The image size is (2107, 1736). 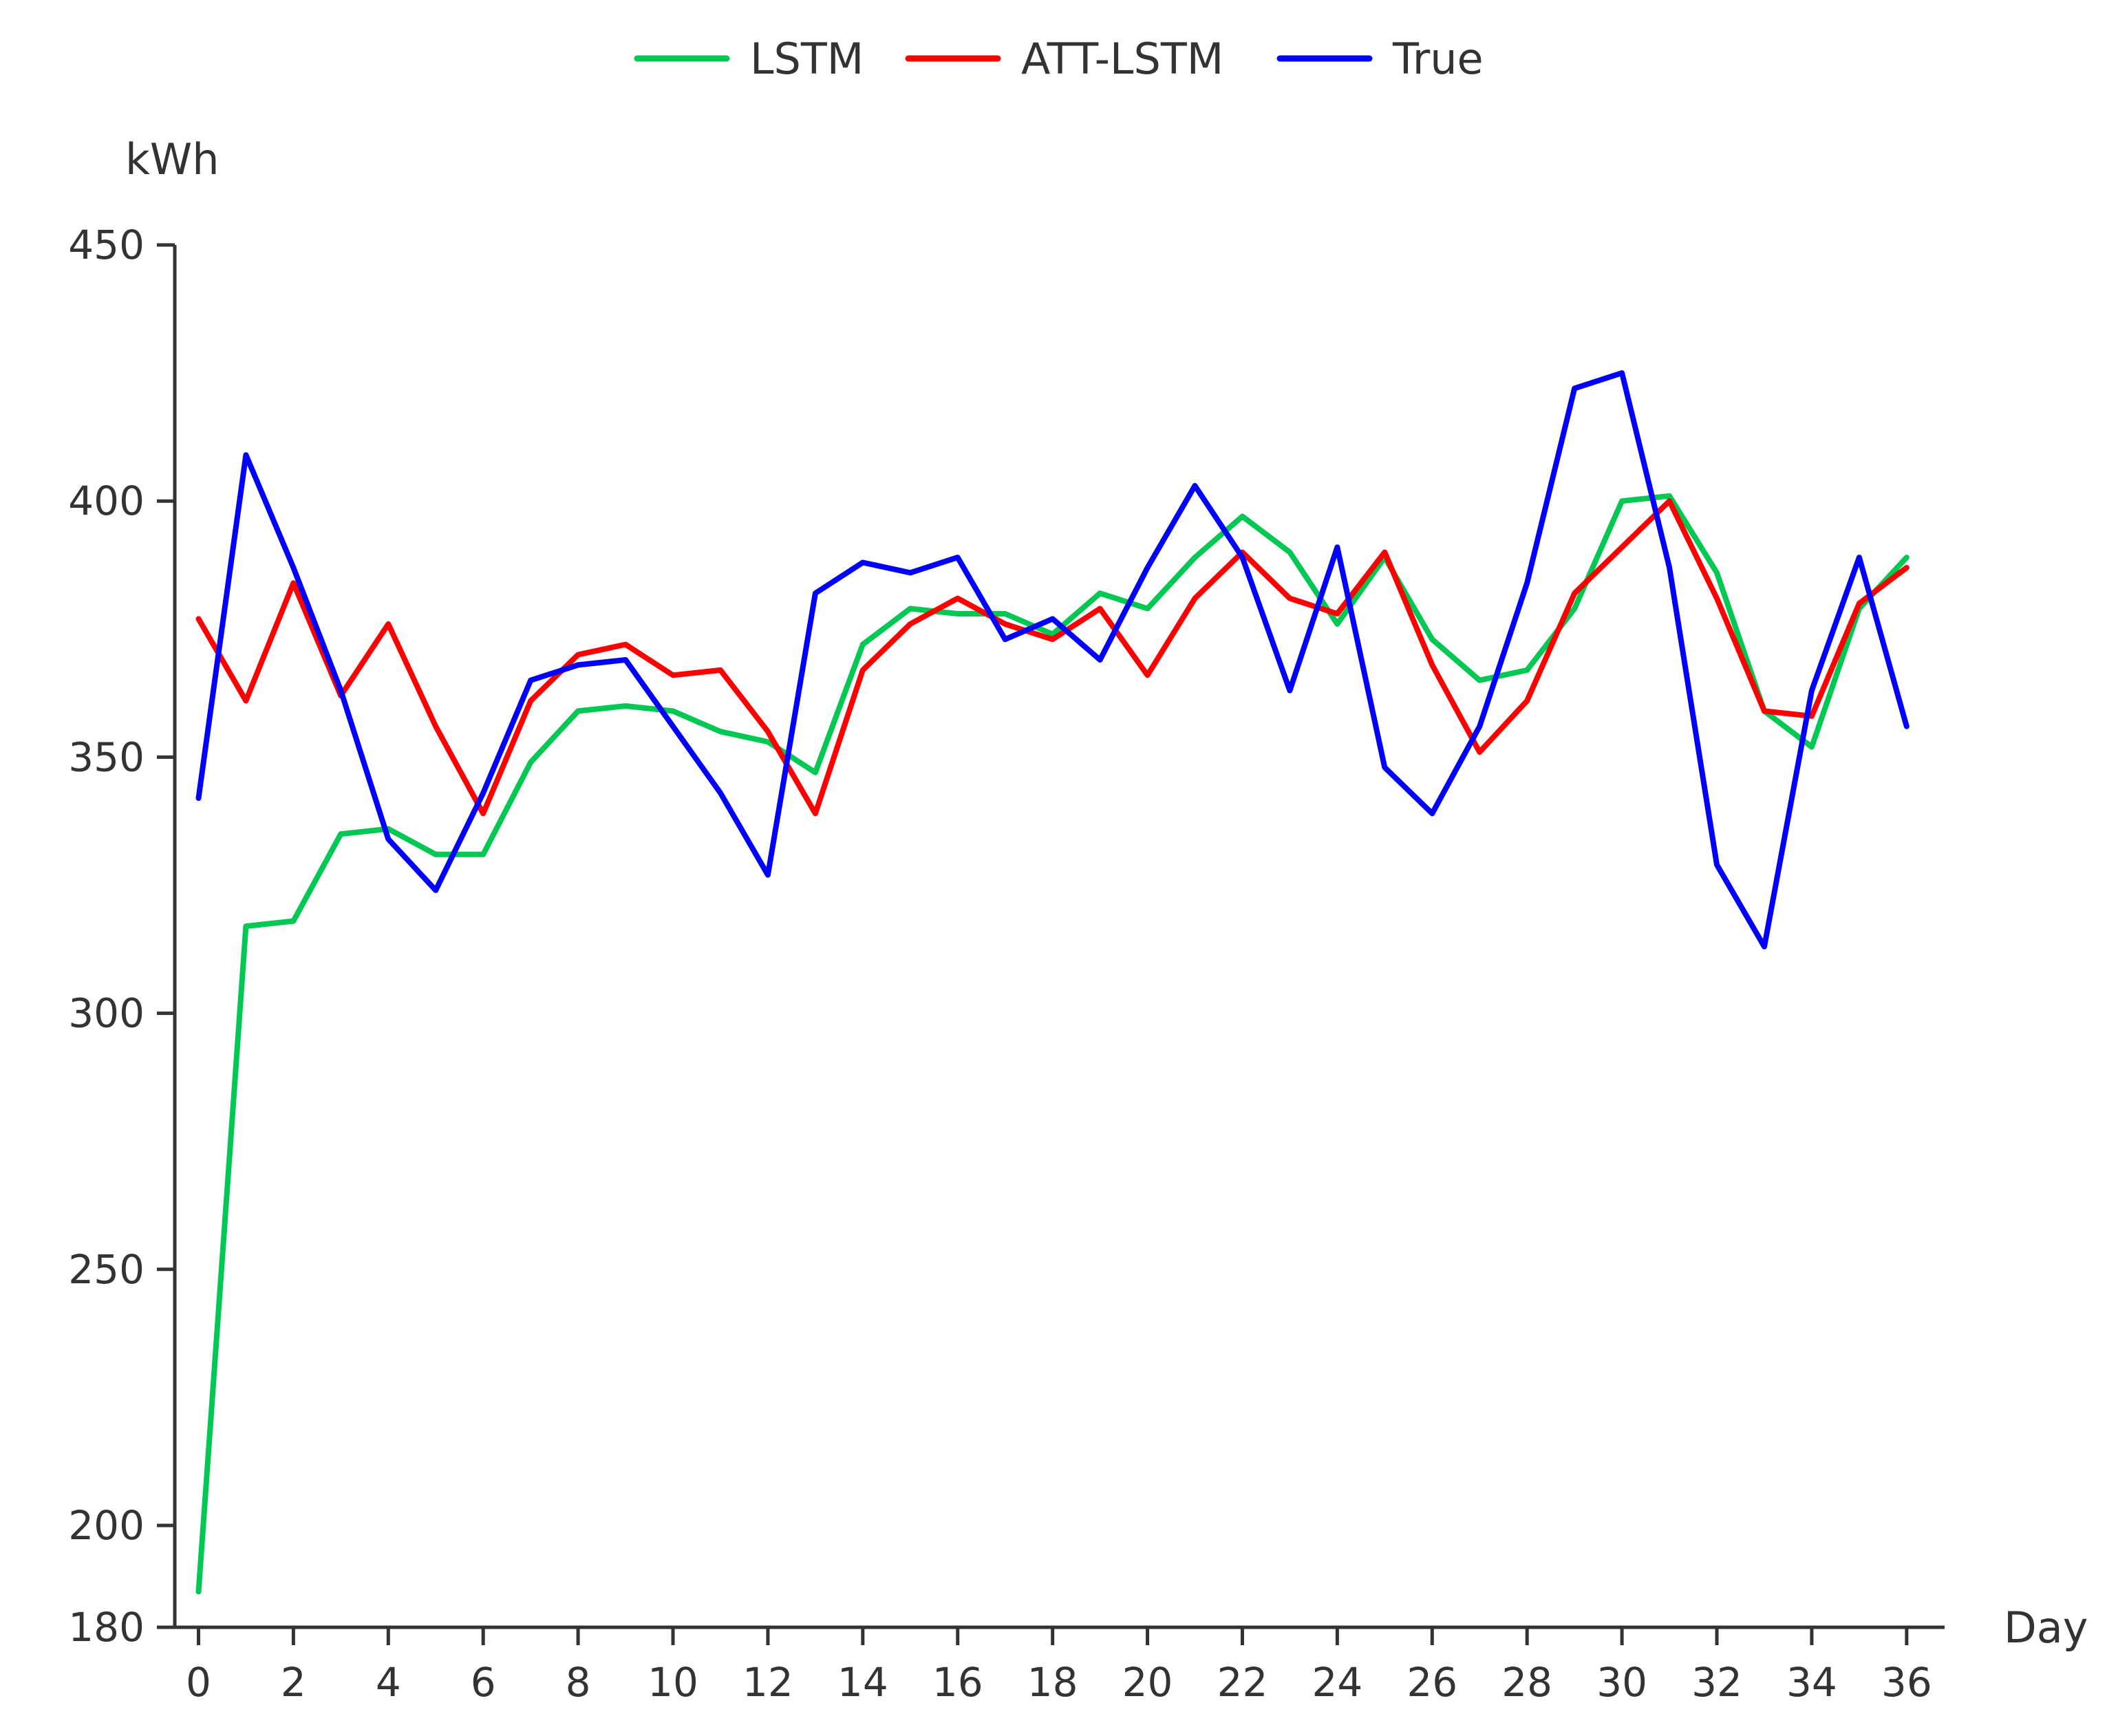 What do you see at coordinates (2046, 1628) in the screenshot?
I see `x-axis-title: Day` at bounding box center [2046, 1628].